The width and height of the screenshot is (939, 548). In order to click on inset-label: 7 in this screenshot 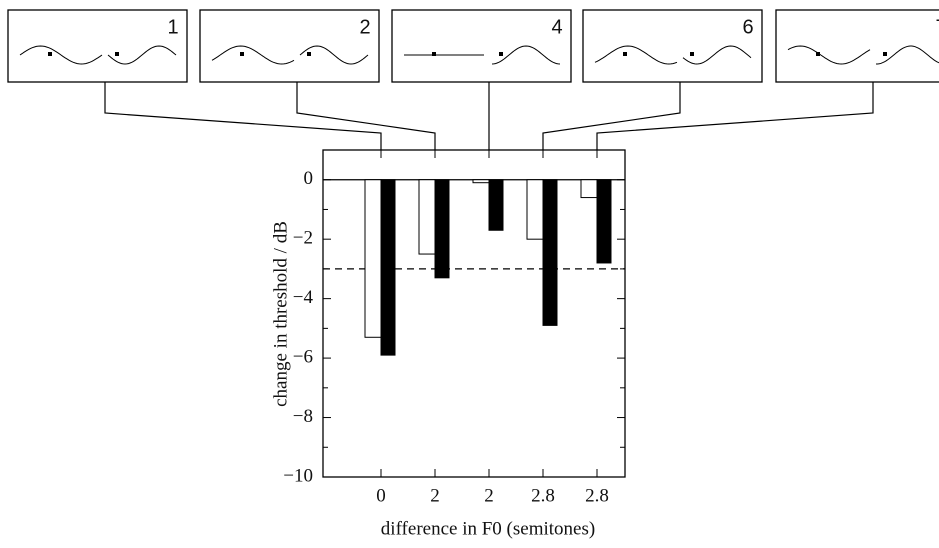, I will do `click(937, 27)`.